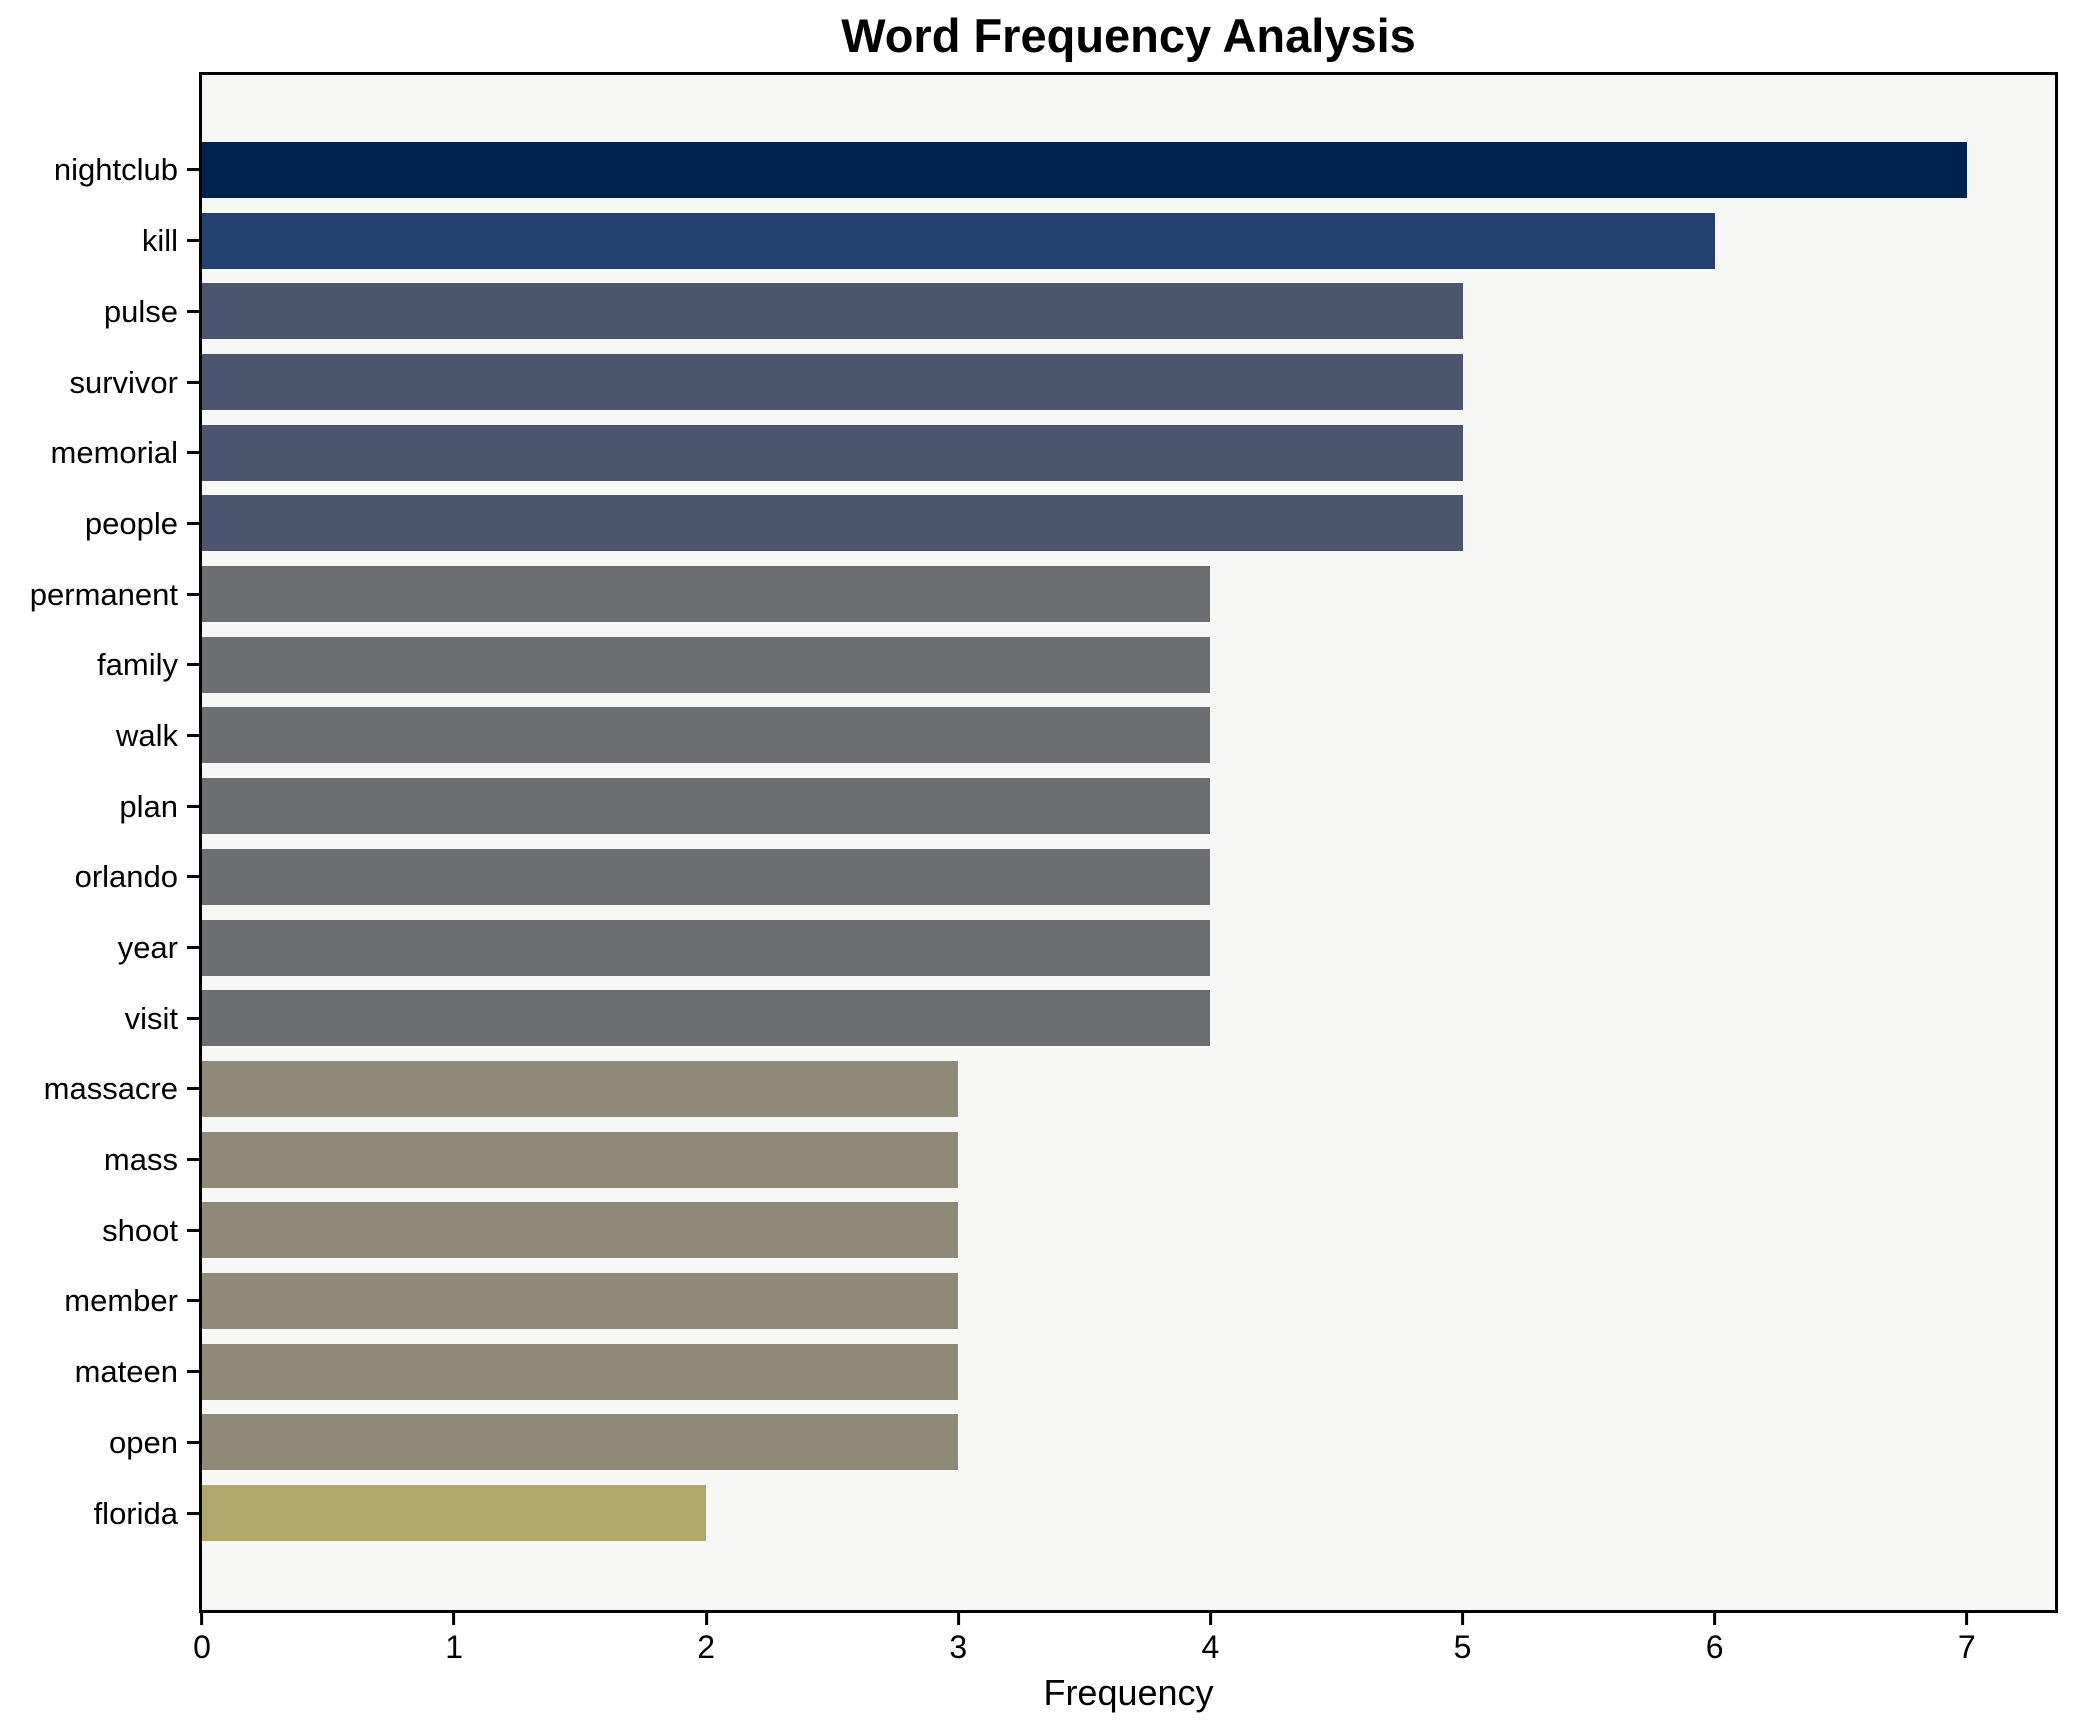 This screenshot has width=2078, height=1722. I want to click on x-tick-label: 7, so click(1966, 1647).